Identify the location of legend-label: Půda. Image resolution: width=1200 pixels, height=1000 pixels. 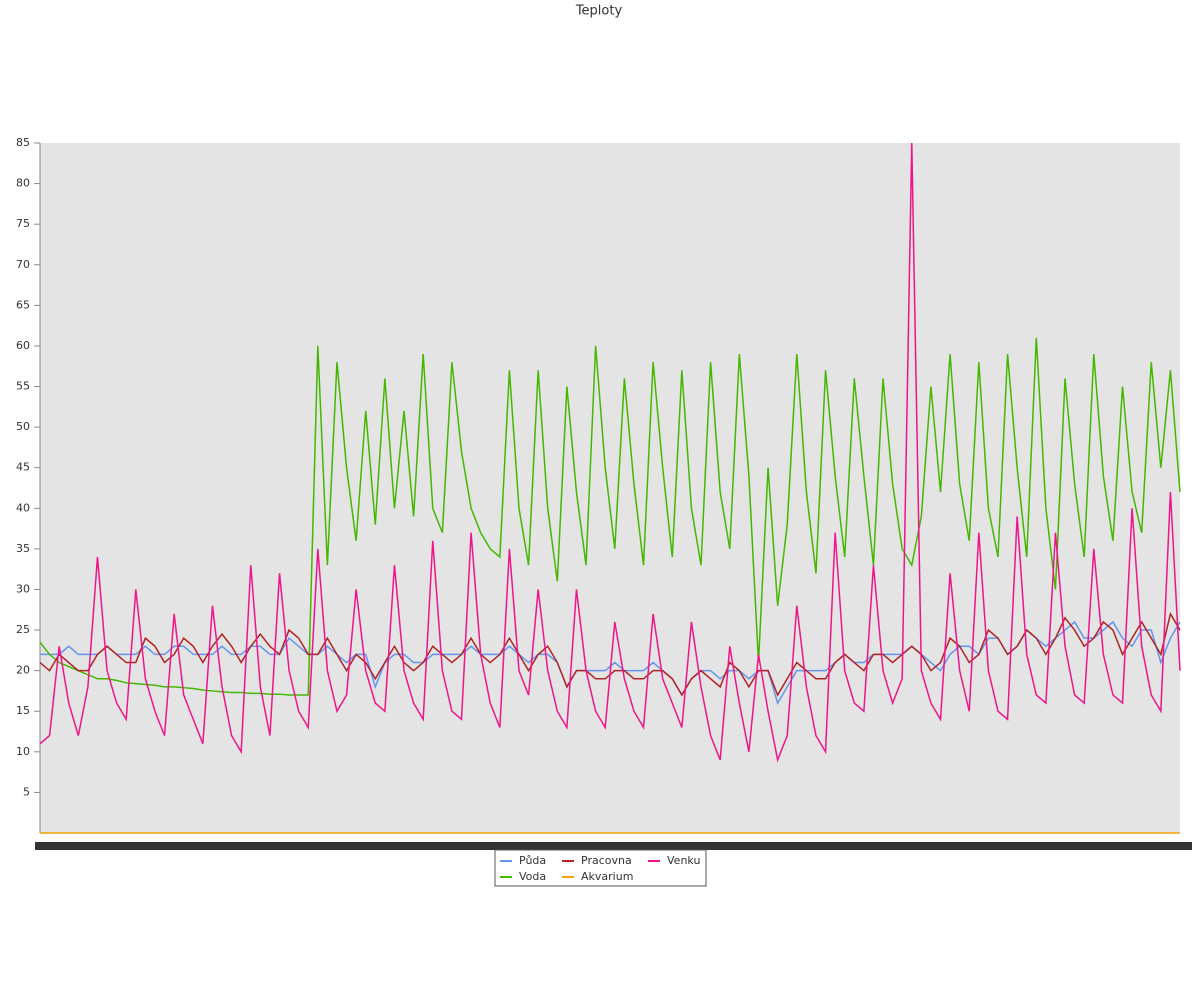
(532, 860).